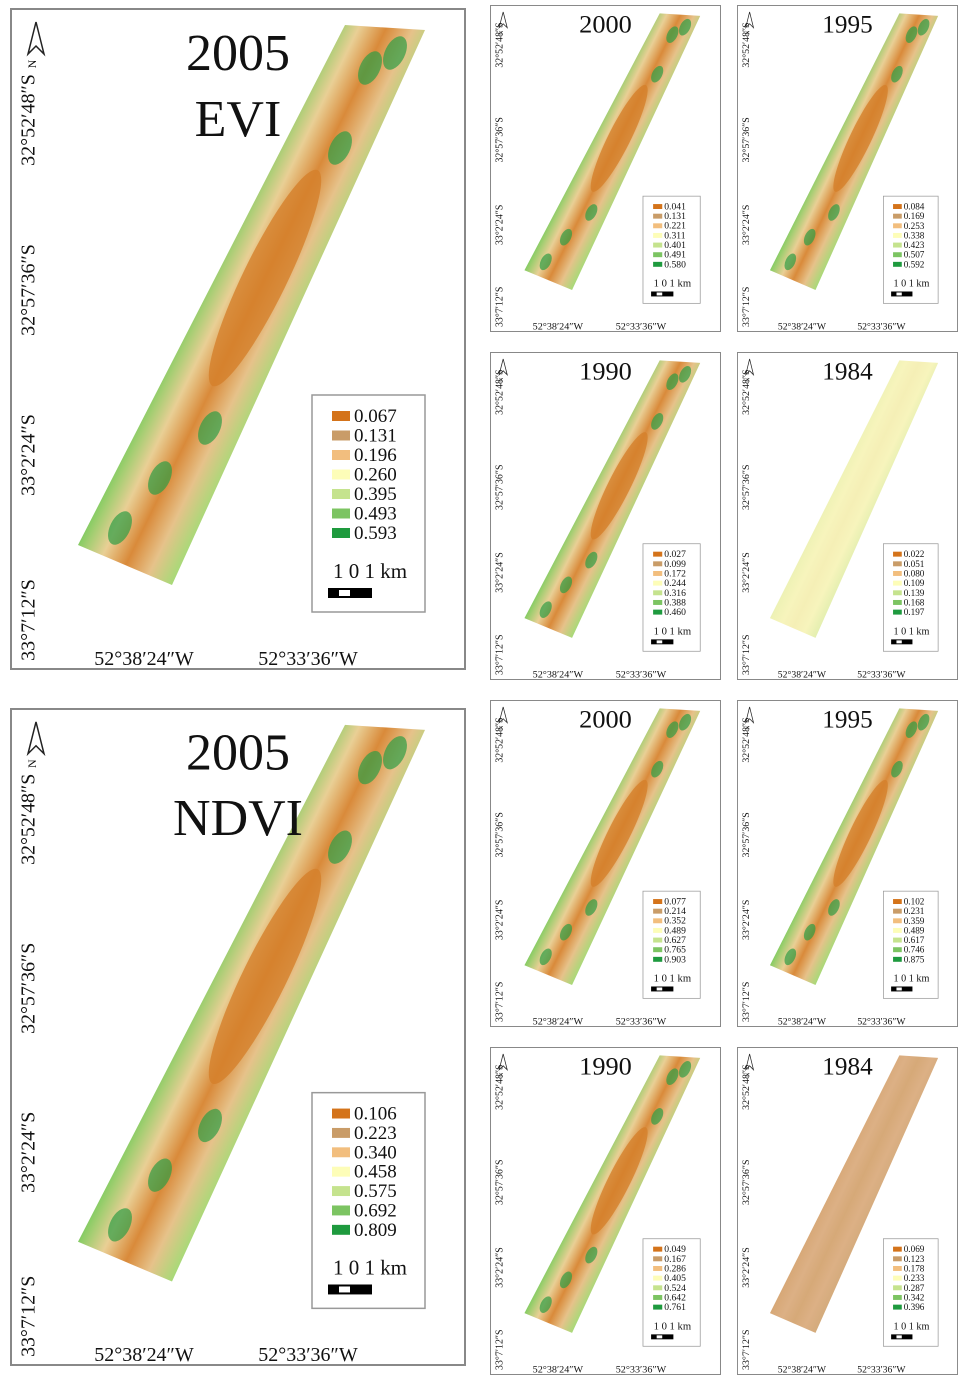 The height and width of the screenshot is (1376, 958). What do you see at coordinates (914, 594) in the screenshot?
I see `legend-label: 0.139` at bounding box center [914, 594].